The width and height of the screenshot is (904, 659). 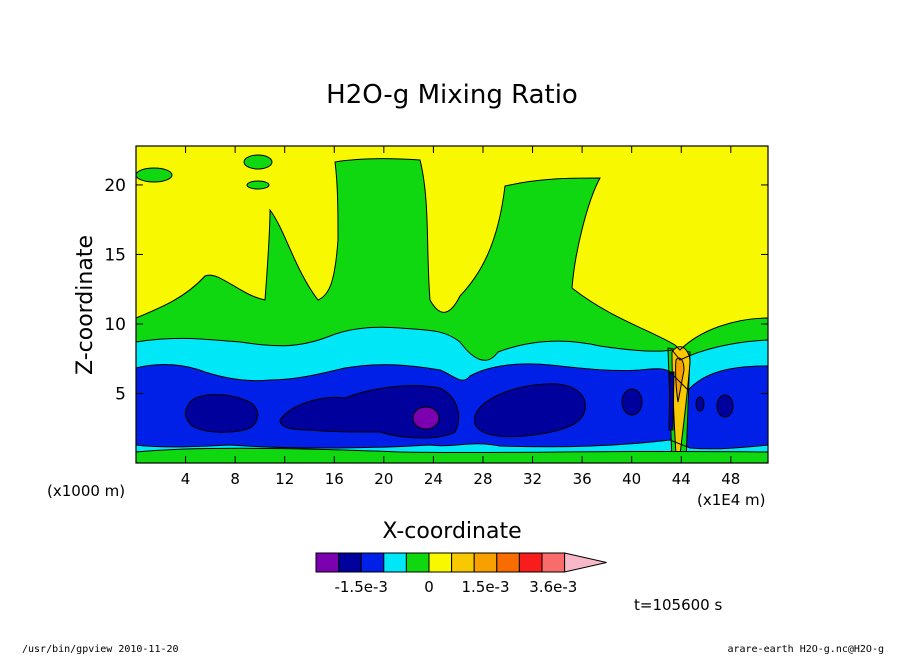 What do you see at coordinates (452, 455) in the screenshot?
I see `bottom-green-strip` at bounding box center [452, 455].